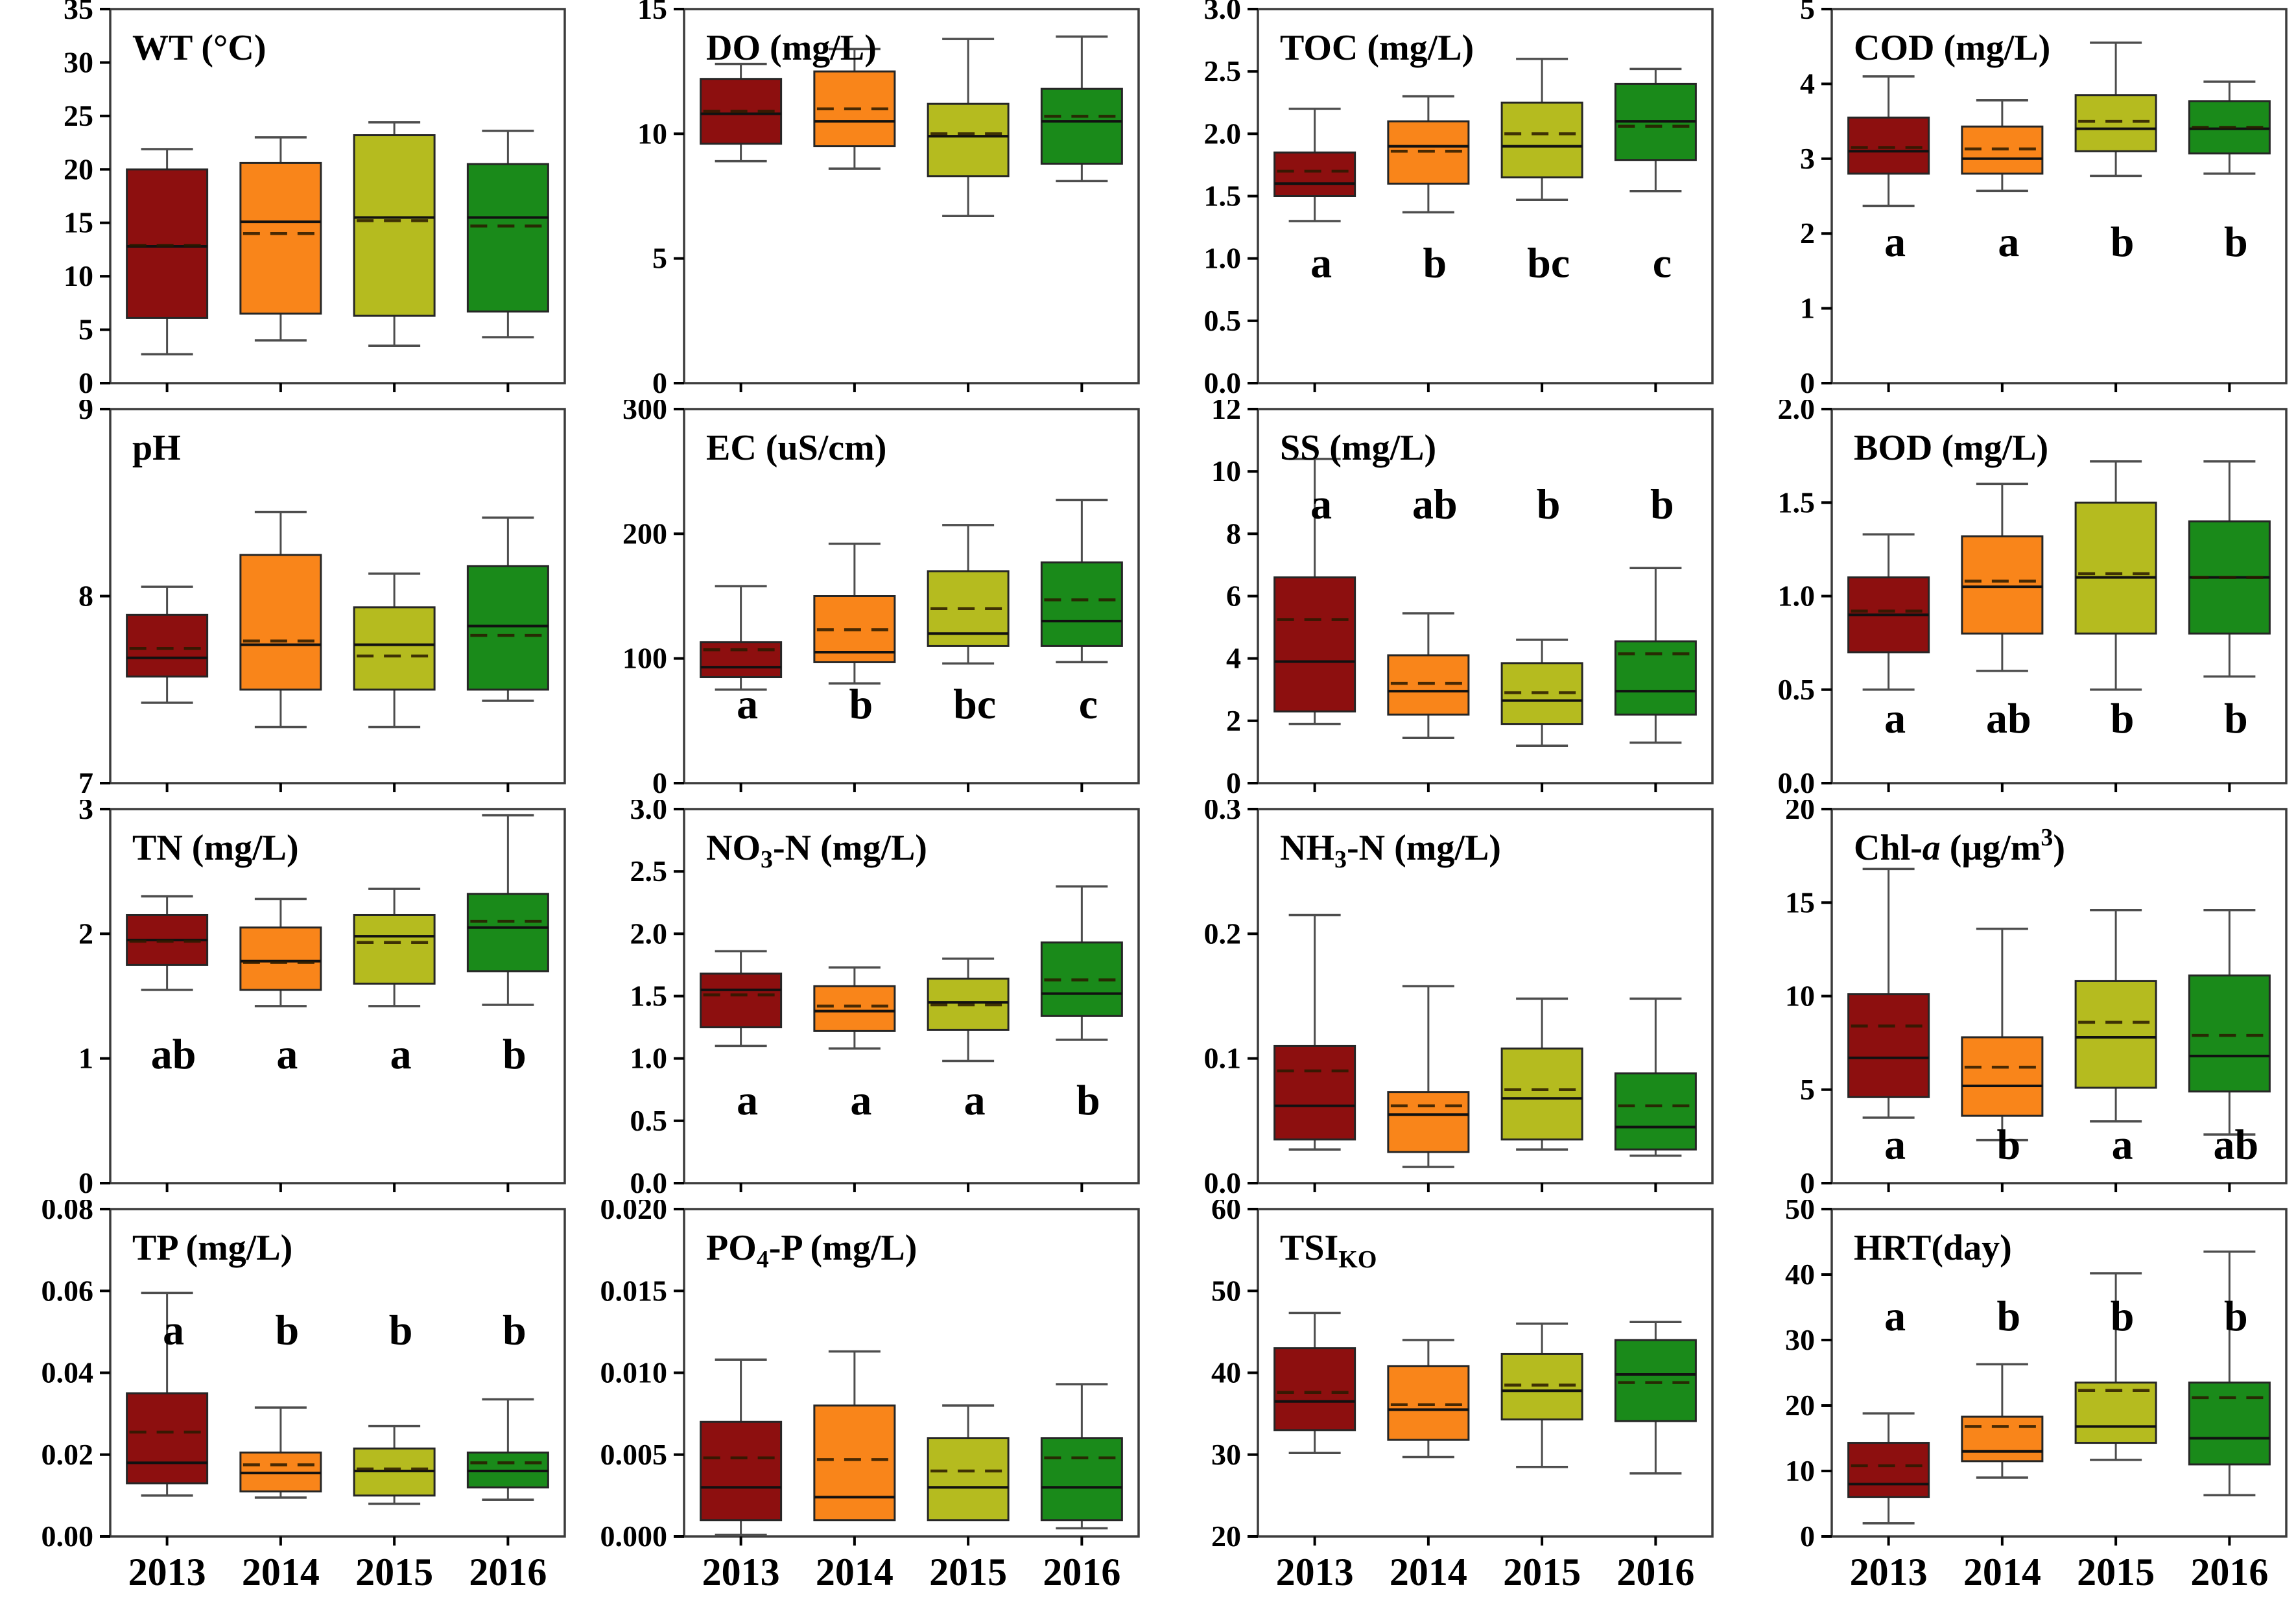 The height and width of the screenshot is (1600, 2296). I want to click on toc-box-2015, so click(1541, 140).